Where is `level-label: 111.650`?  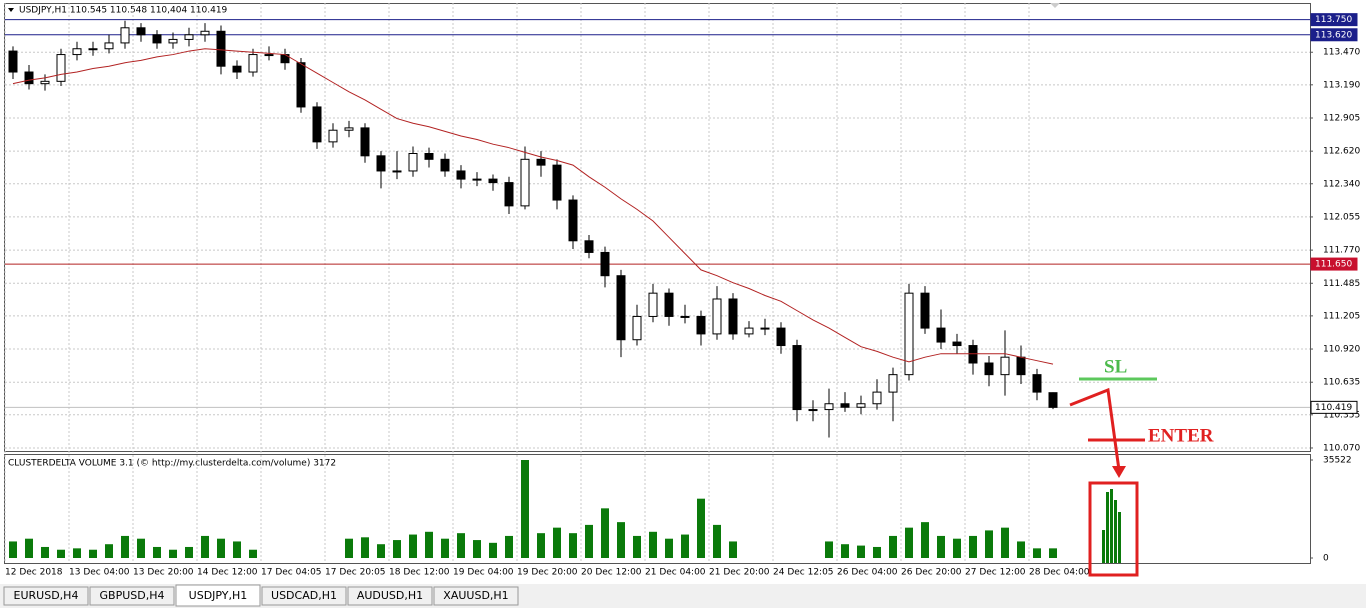
level-label: 111.650 is located at coordinates (1333, 265).